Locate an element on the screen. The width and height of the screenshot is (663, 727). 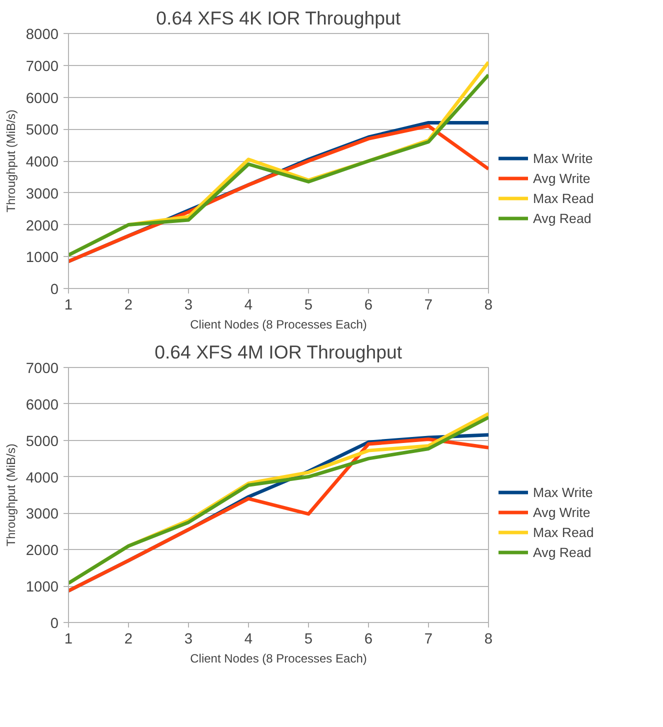
chart-title: 0.64 XFS 4K IOR Throughput is located at coordinates (279, 18).